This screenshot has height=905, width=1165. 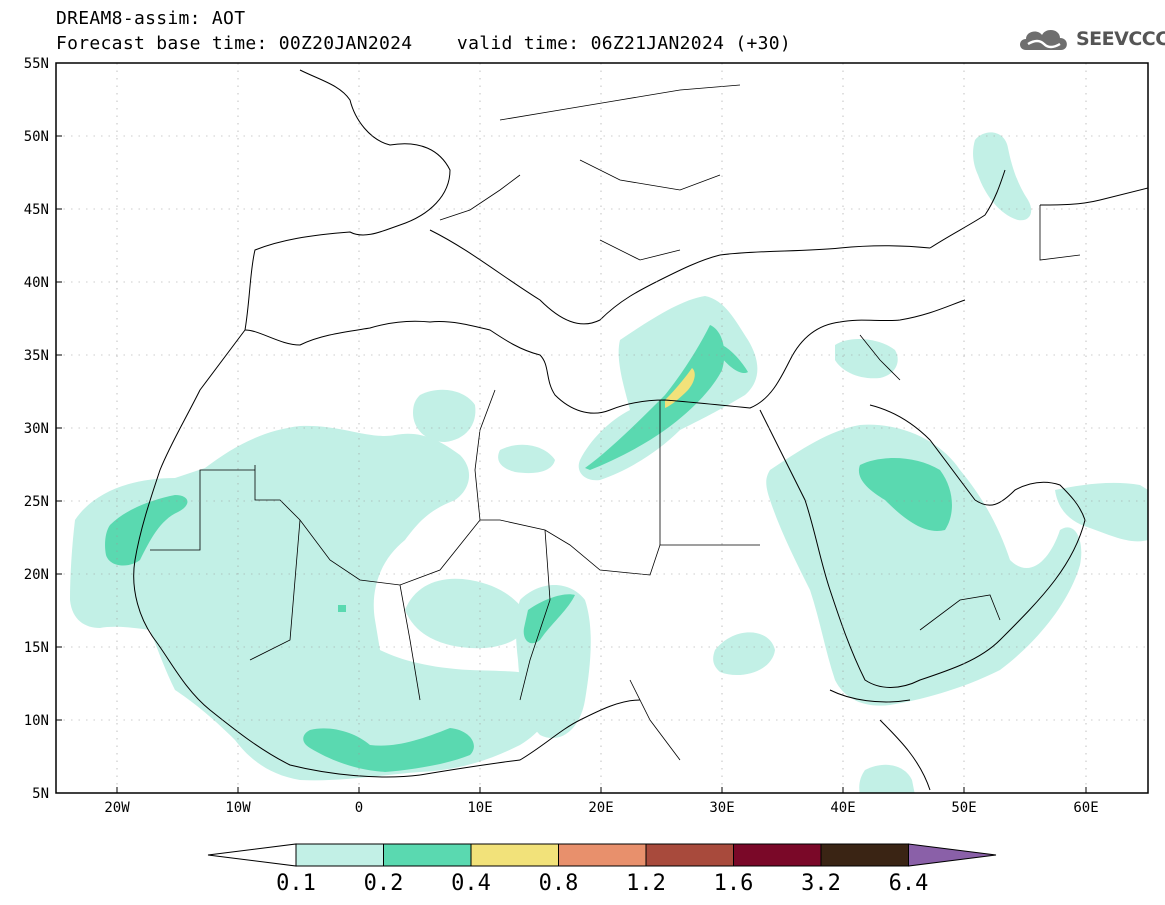 What do you see at coordinates (36, 648) in the screenshot?
I see `lat-label-15n: 15N` at bounding box center [36, 648].